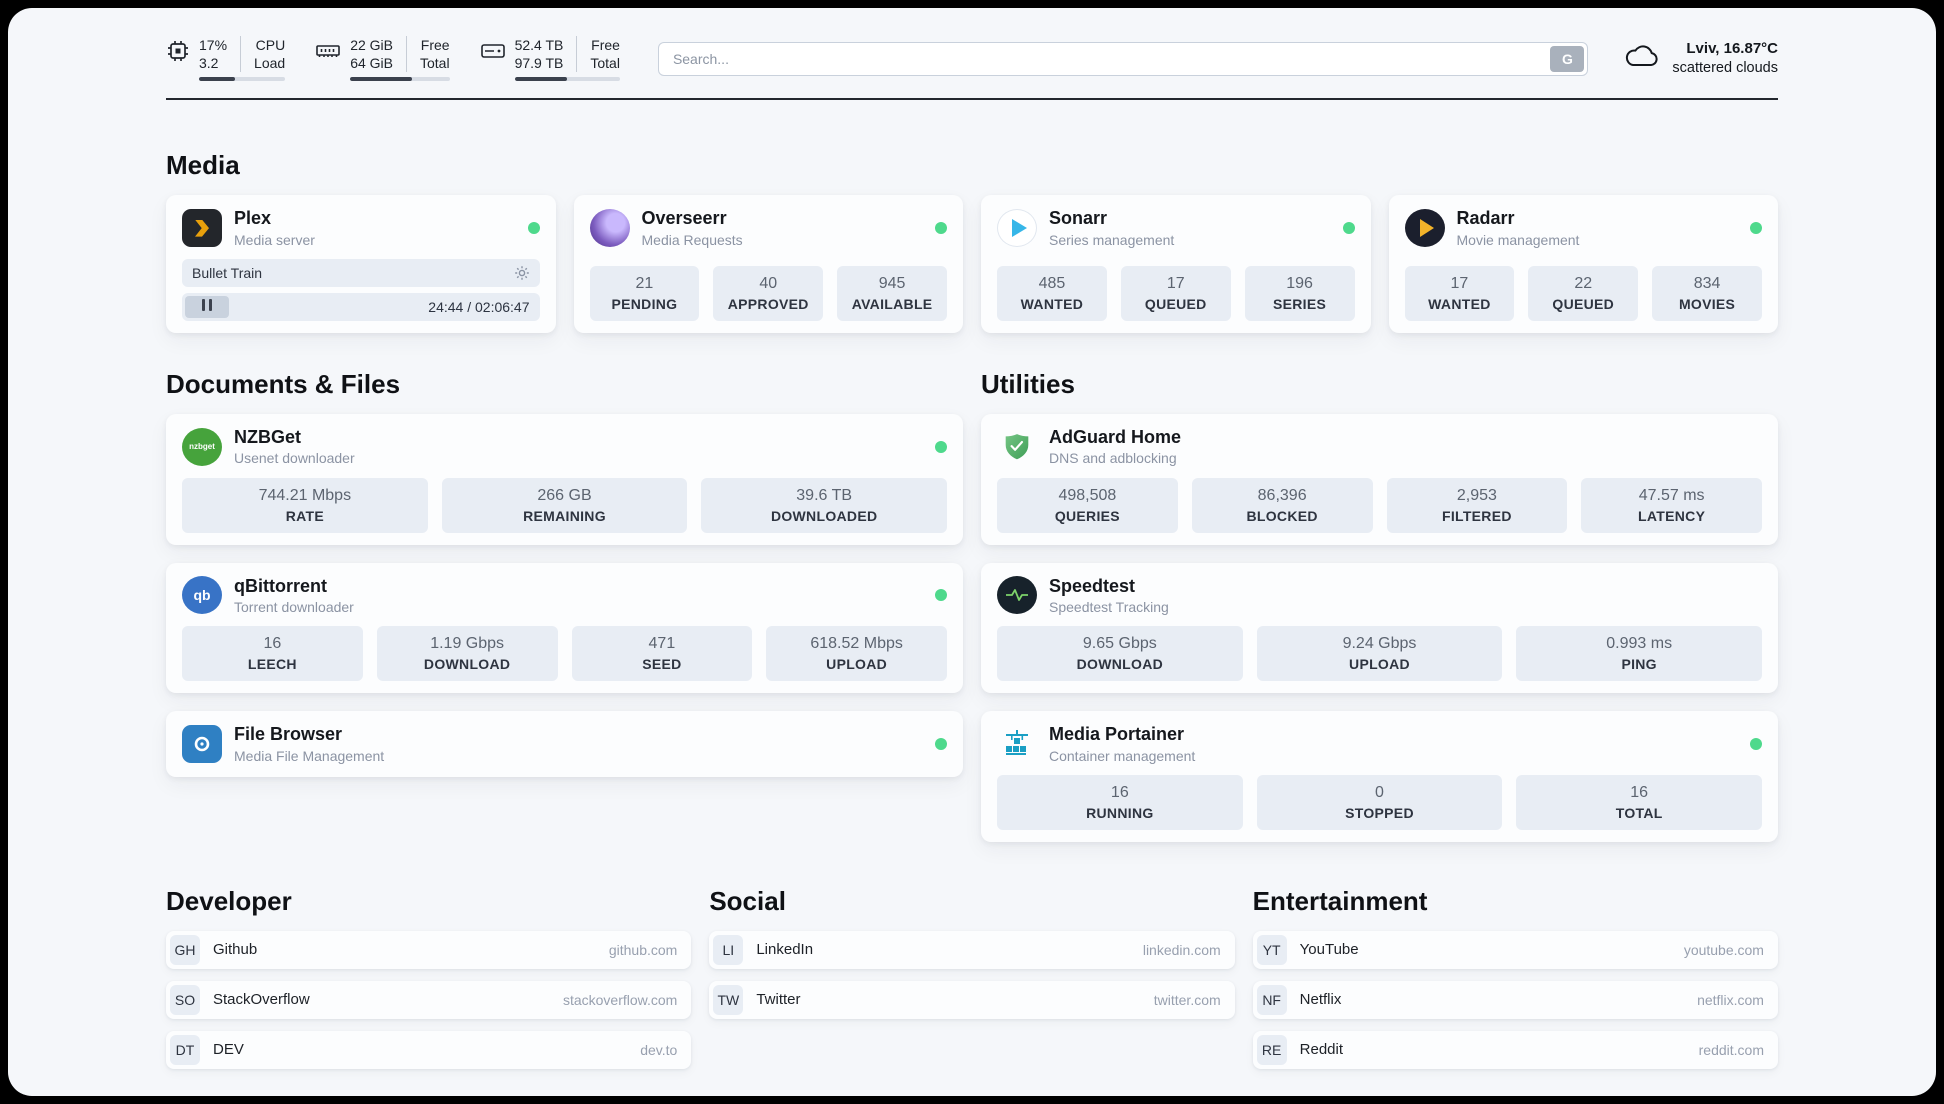 This screenshot has width=1944, height=1104. What do you see at coordinates (692, 239) in the screenshot?
I see `overseerr-subtitle: Media Requests` at bounding box center [692, 239].